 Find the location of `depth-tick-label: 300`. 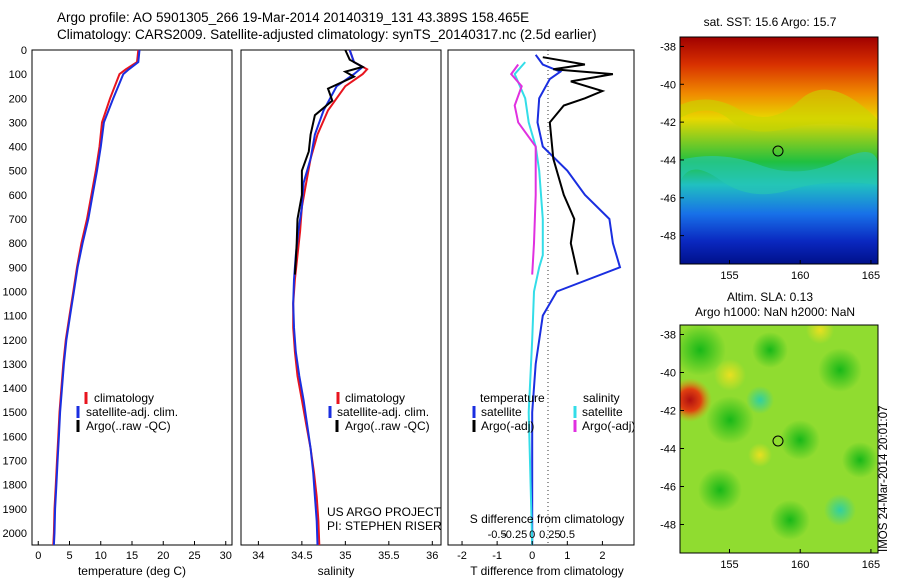

depth-tick-label: 300 is located at coordinates (18, 123).